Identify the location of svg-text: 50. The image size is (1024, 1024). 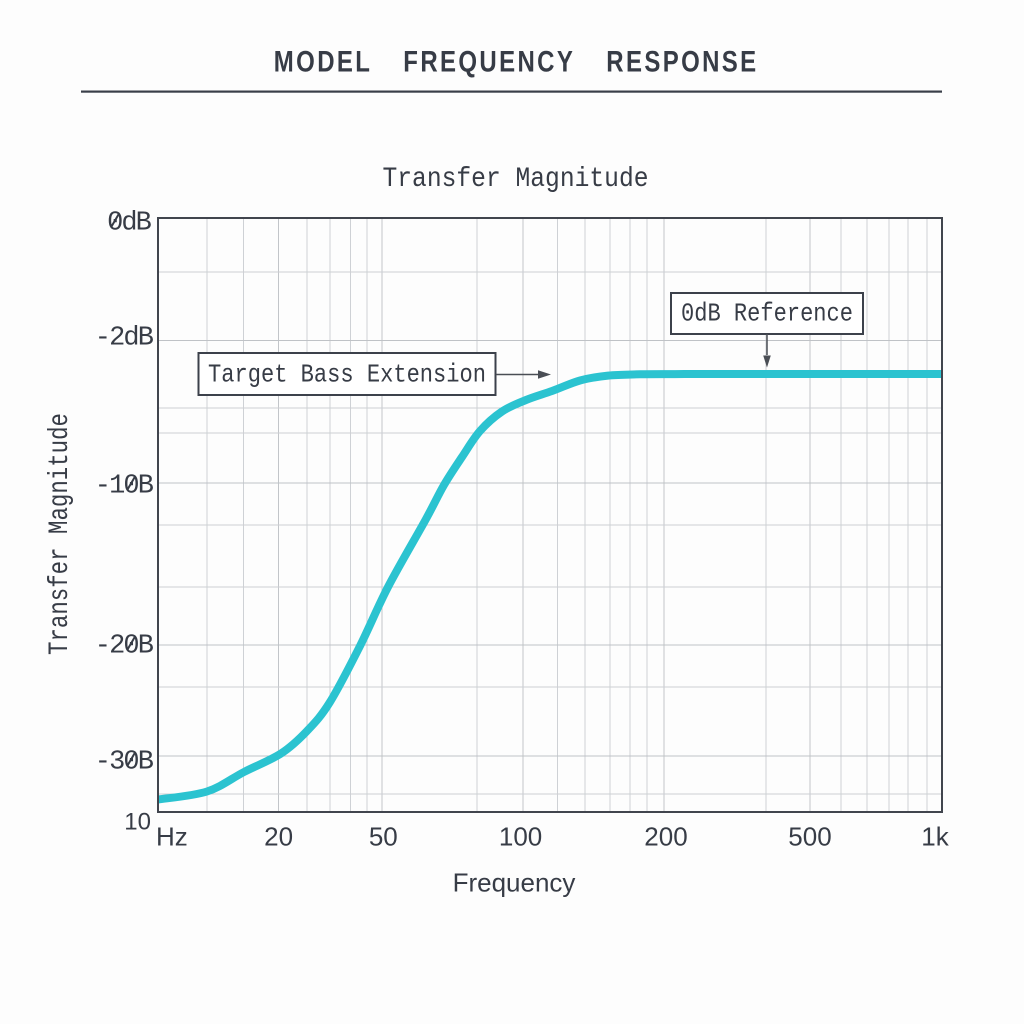
(383, 837).